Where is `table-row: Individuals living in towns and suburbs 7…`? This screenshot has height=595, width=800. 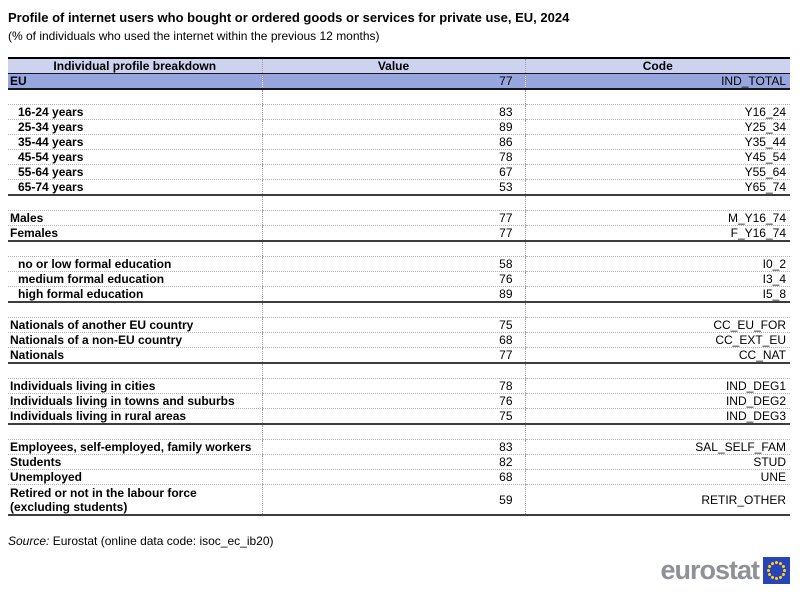 table-row: Individuals living in towns and suburbs 7… is located at coordinates (399, 401).